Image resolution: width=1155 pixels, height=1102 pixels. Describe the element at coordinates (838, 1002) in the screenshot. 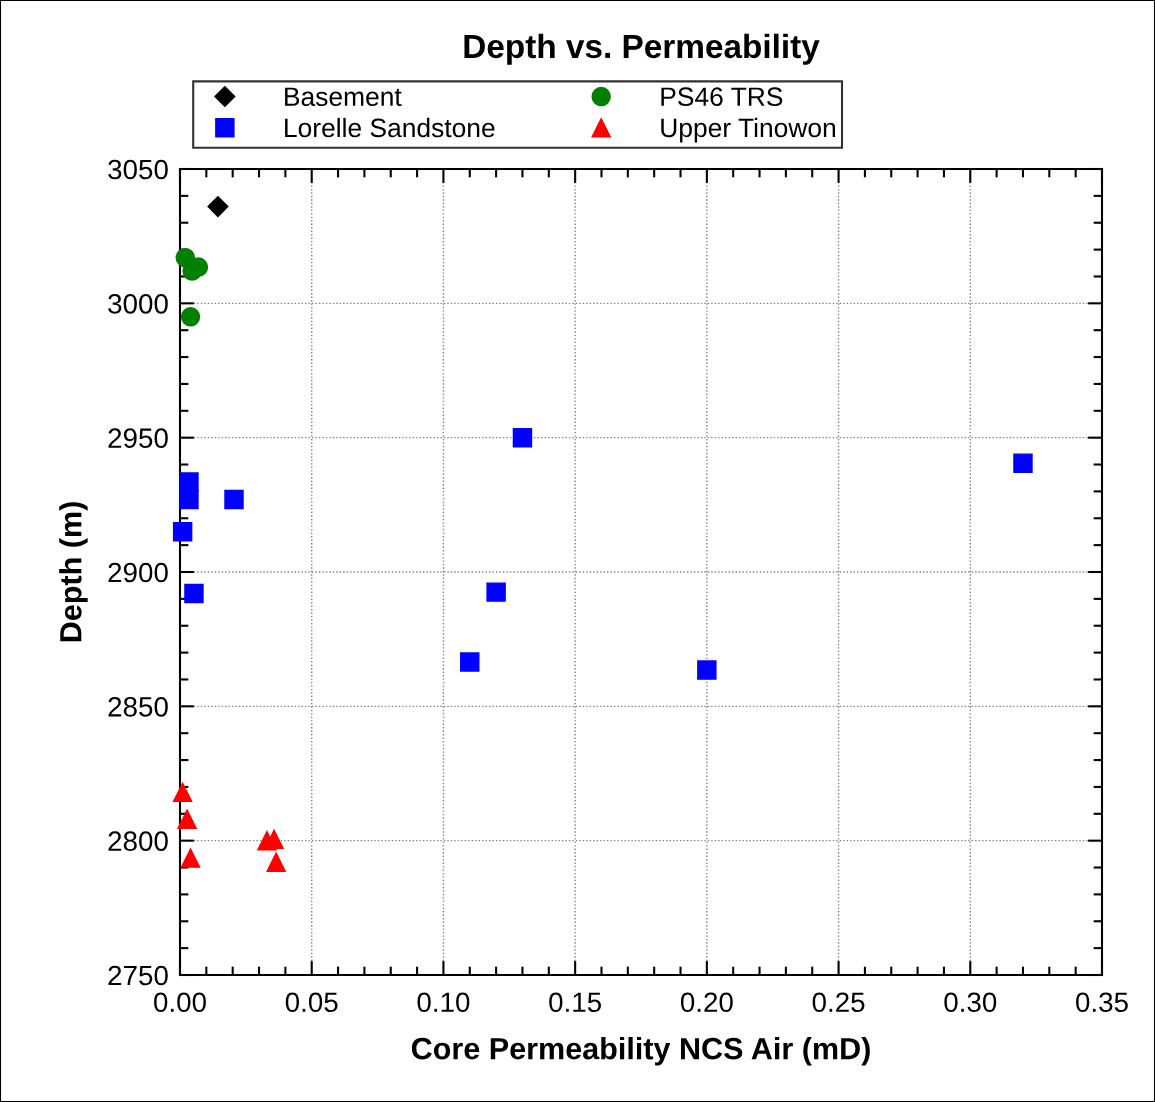

I see `x-tick-label: 0.25` at that location.